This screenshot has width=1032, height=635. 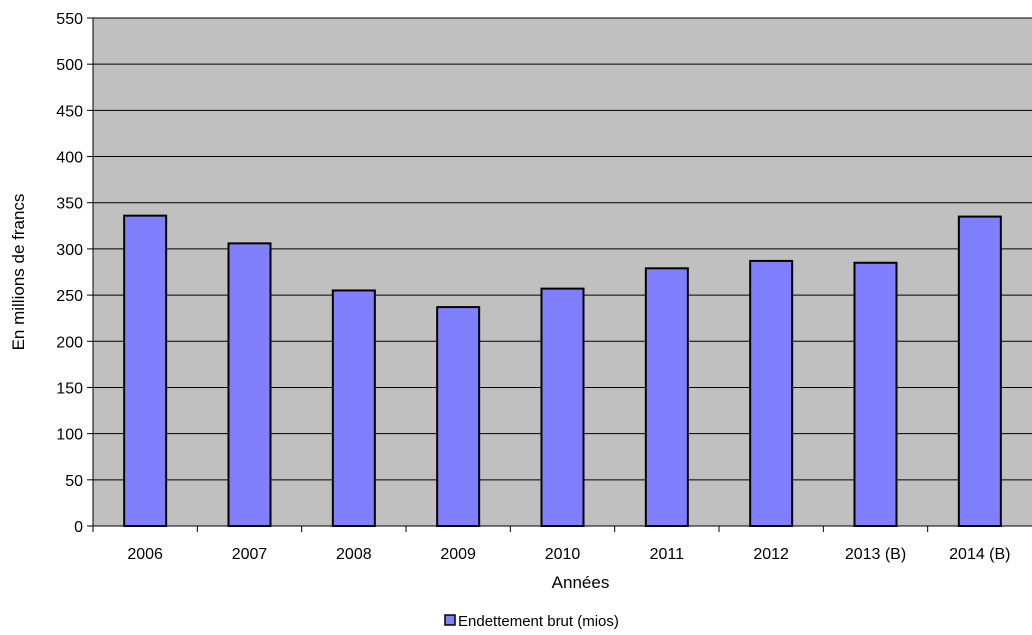 I want to click on x-tick-label: 2012, so click(x=771, y=554).